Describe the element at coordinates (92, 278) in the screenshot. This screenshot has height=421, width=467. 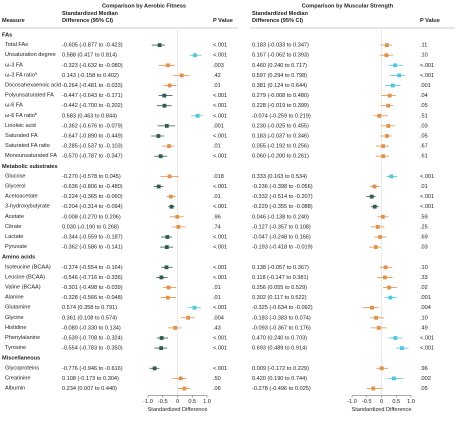
I see `ci-label: -0.546 (-0.716 to -0.336)` at that location.